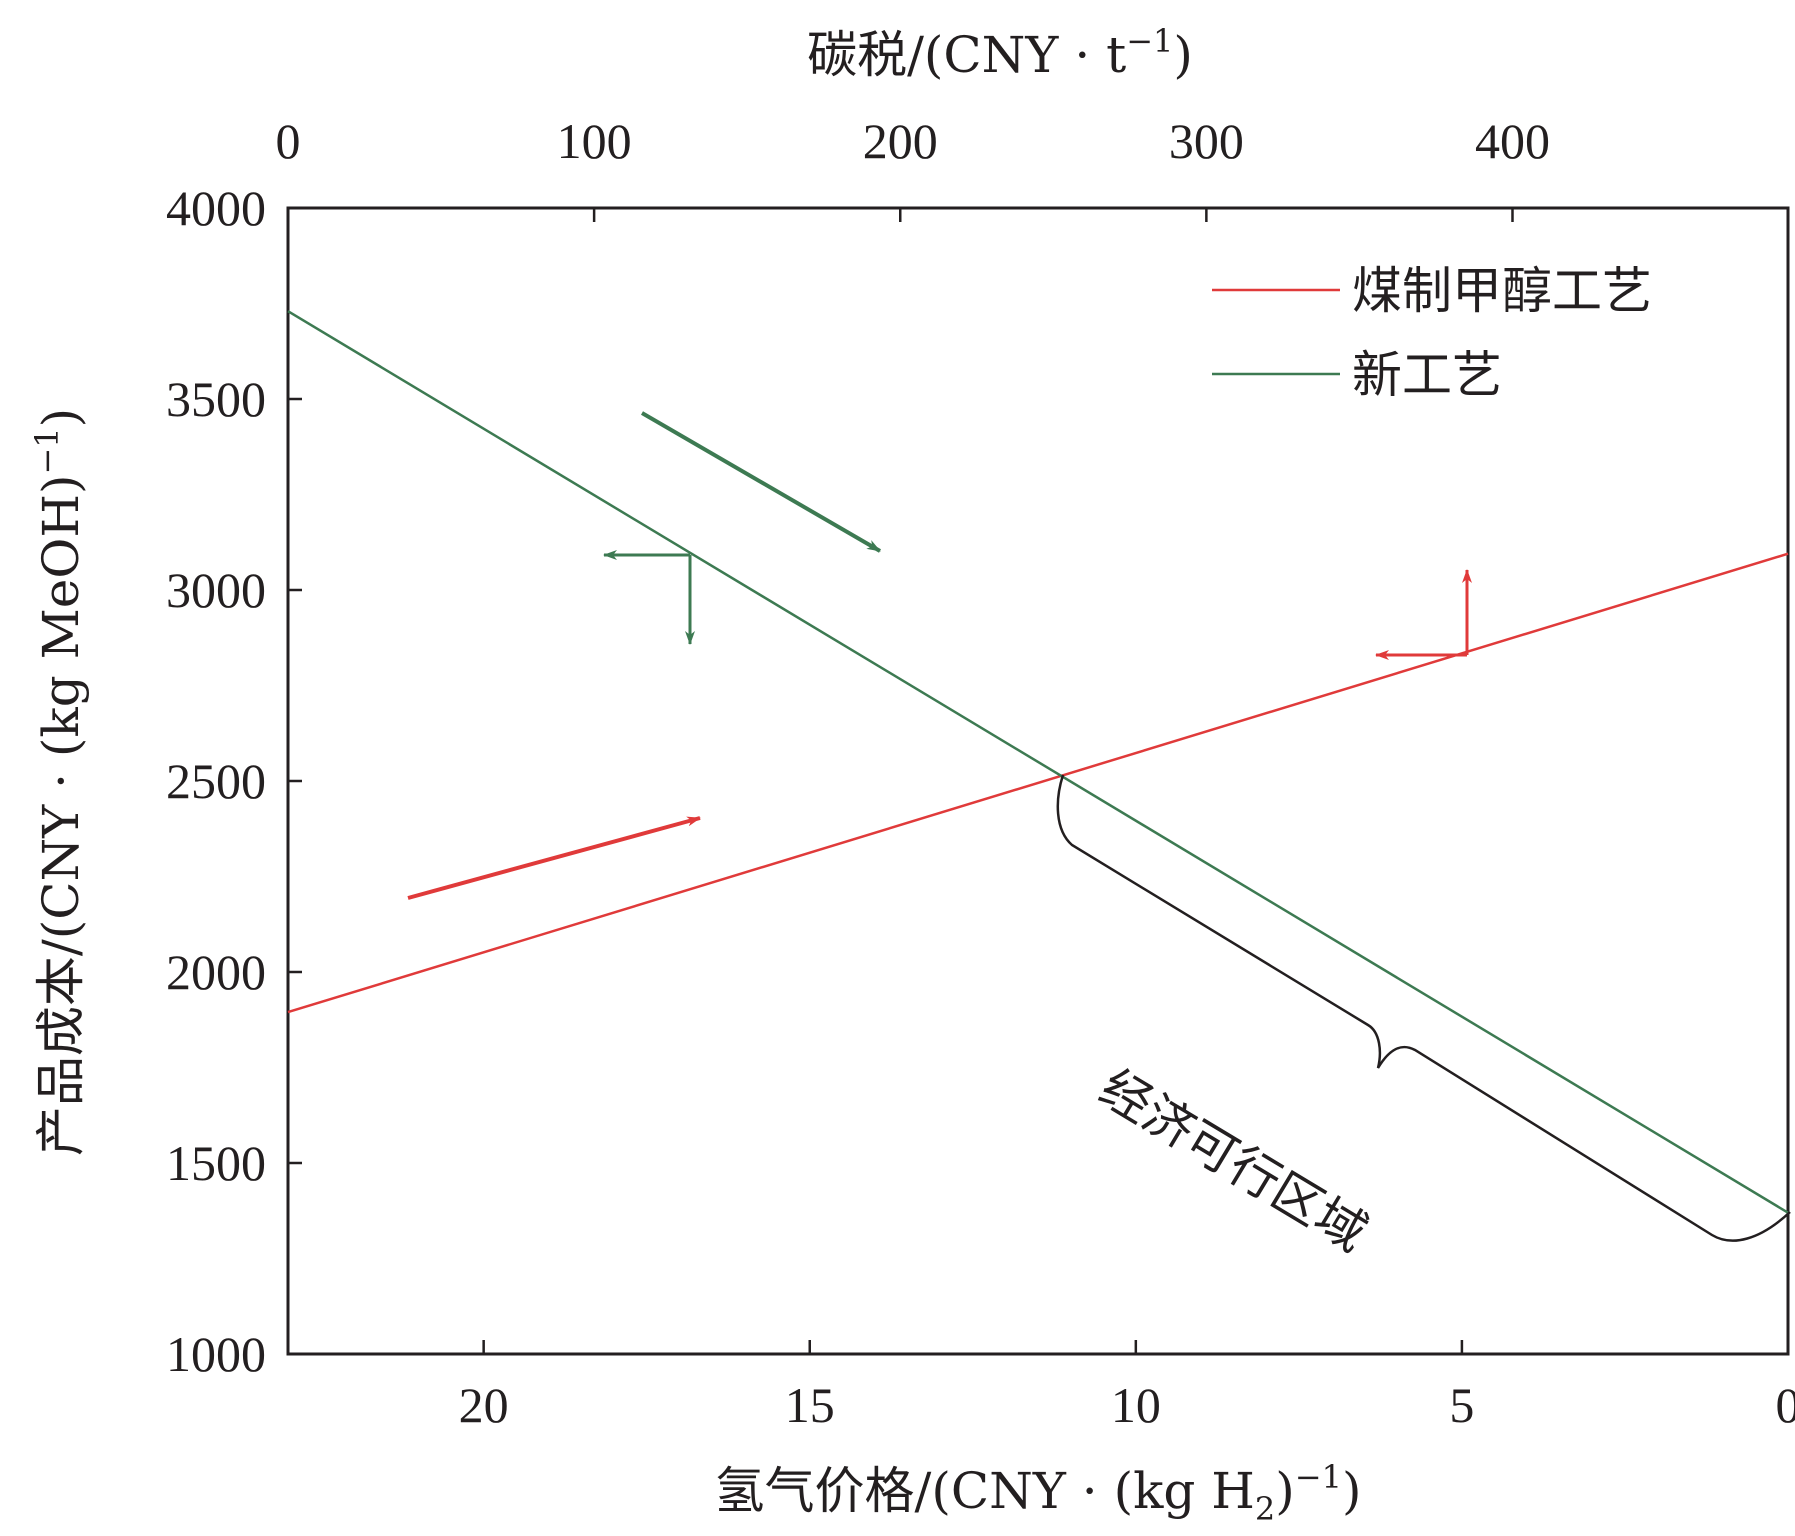  I want to click on legend-label-coal-methanol: 煤制甲醇工艺, so click(1502, 291).